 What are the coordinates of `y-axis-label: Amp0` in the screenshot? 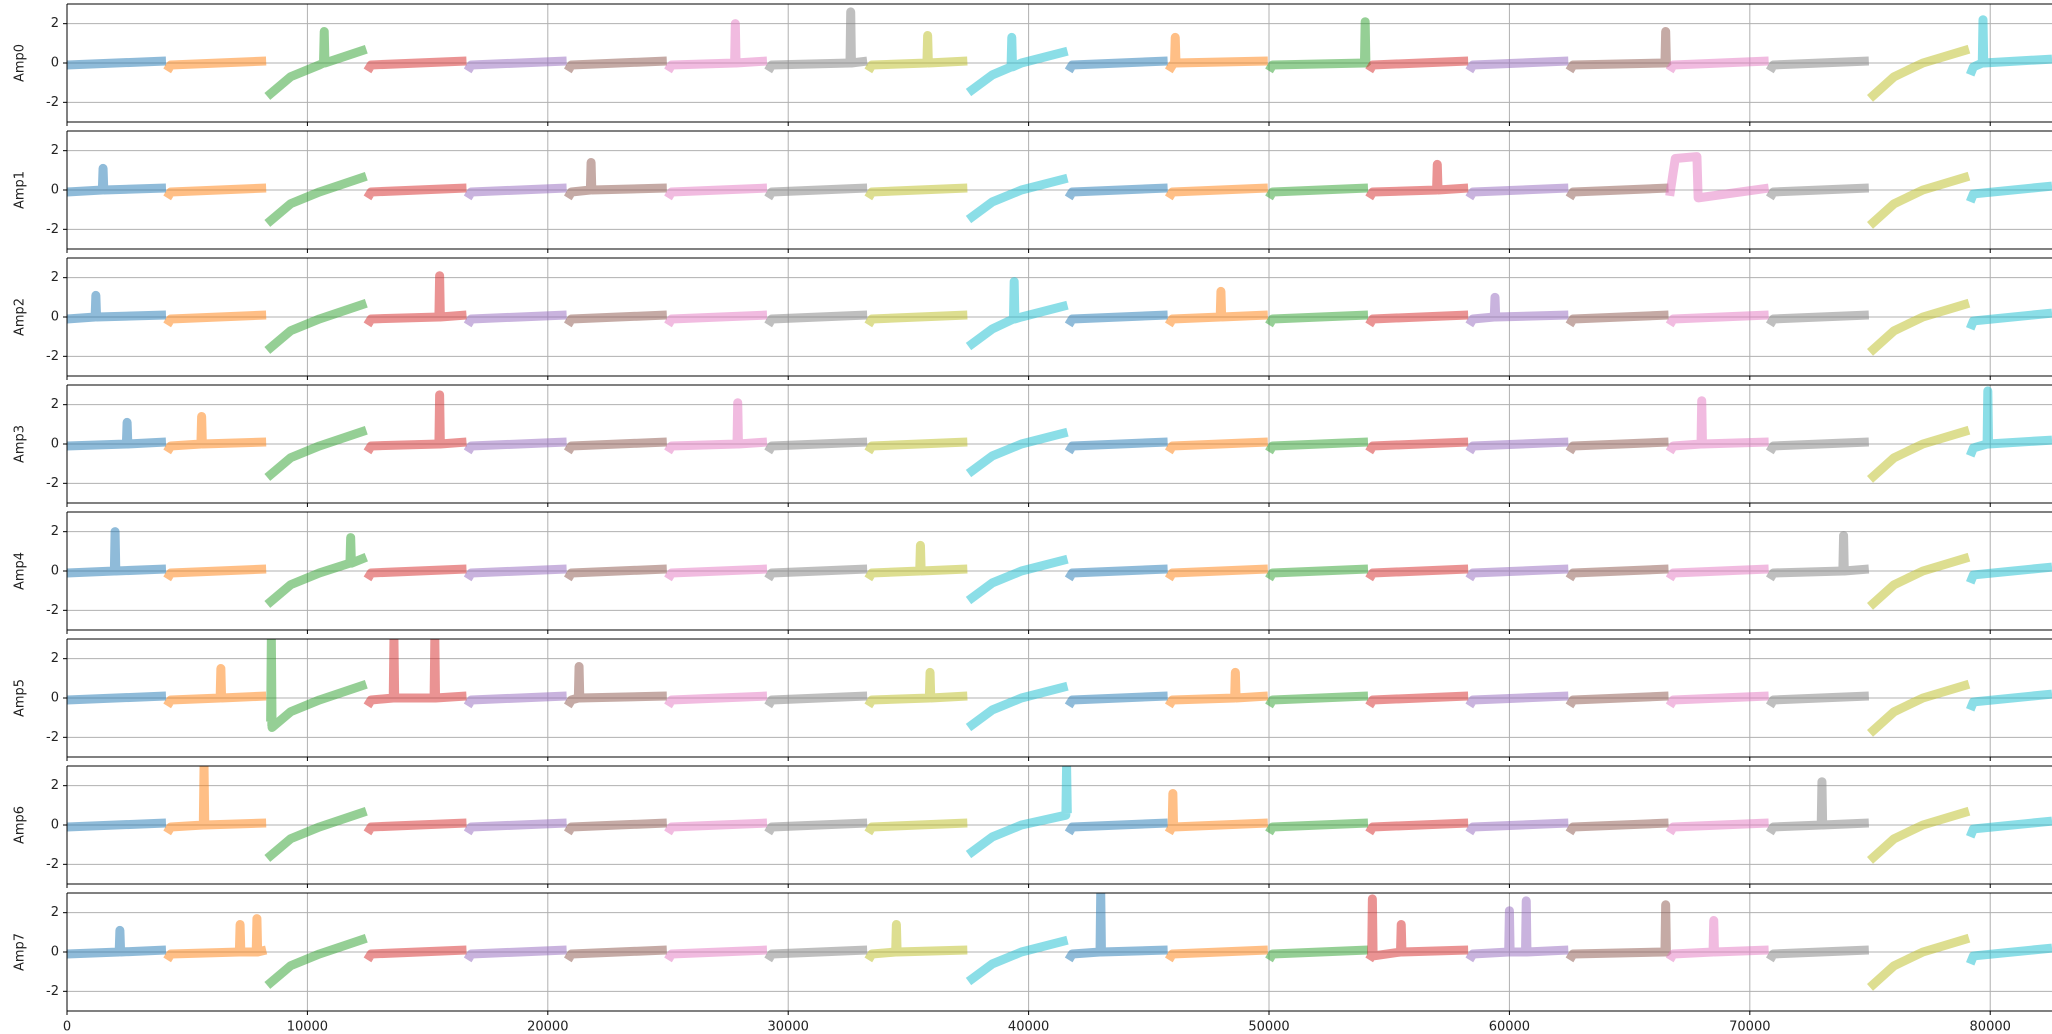 It's located at (20, 63).